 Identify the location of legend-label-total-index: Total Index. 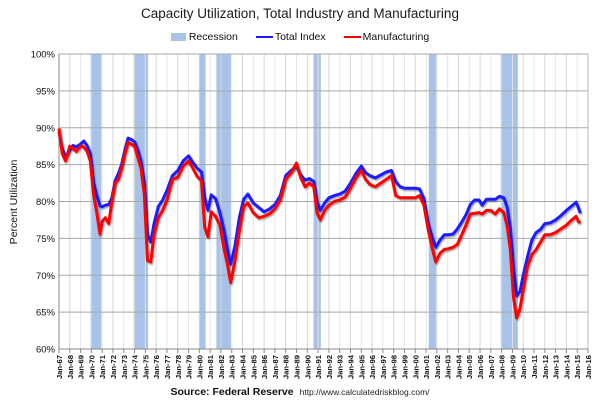
(300, 37).